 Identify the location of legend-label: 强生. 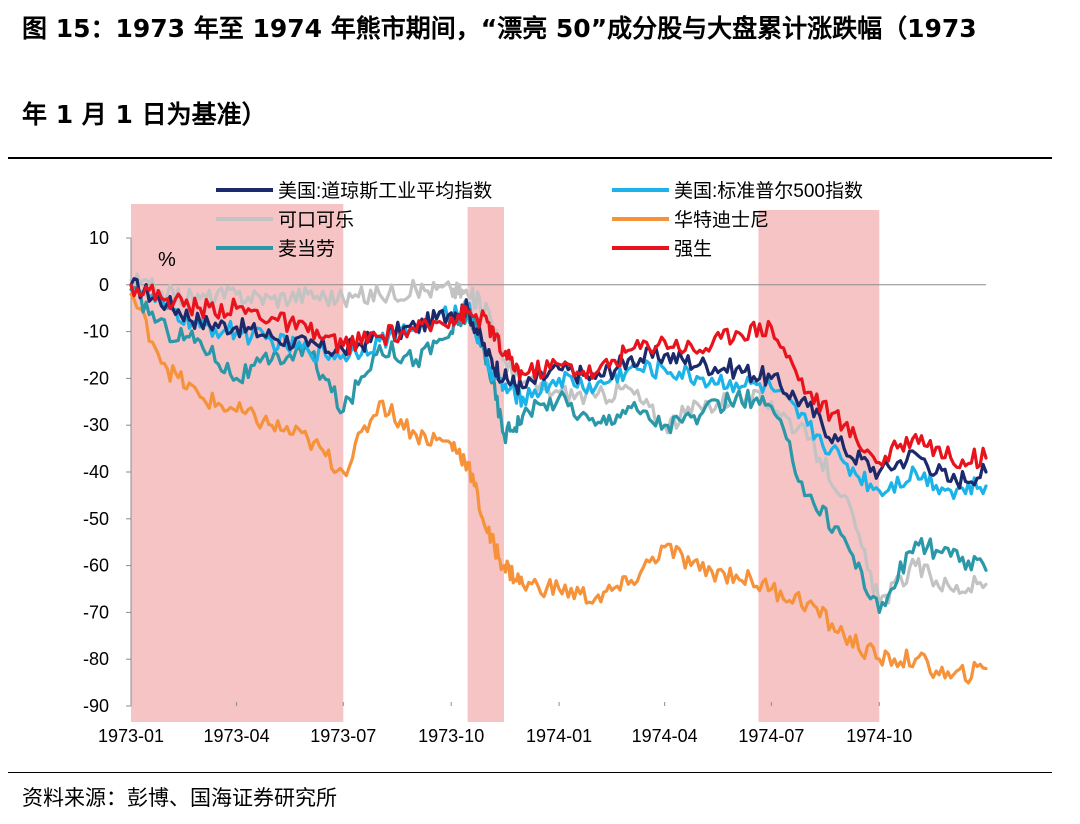
(693, 249).